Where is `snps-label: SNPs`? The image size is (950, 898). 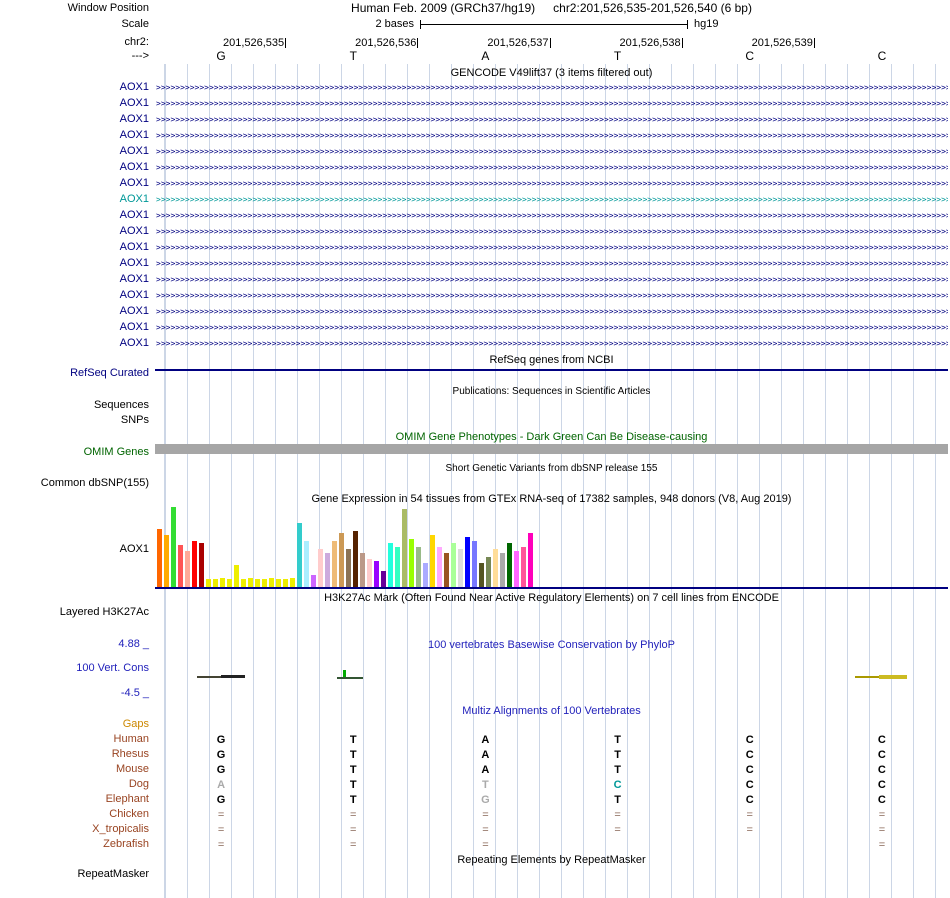 snps-label: SNPs is located at coordinates (134, 420).